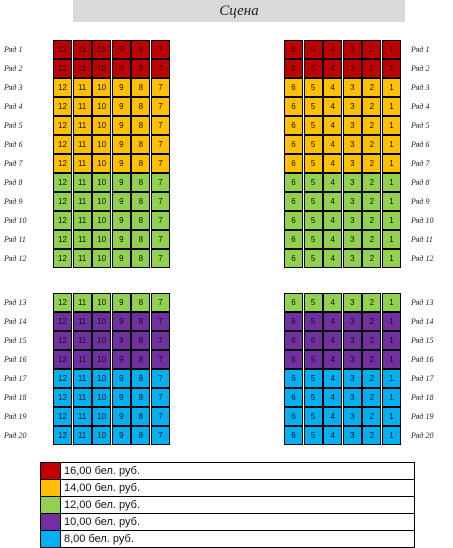 This screenshot has width=453, height=548. What do you see at coordinates (160, 68) in the screenshot?
I see `seat-row2-seat7: 7` at bounding box center [160, 68].